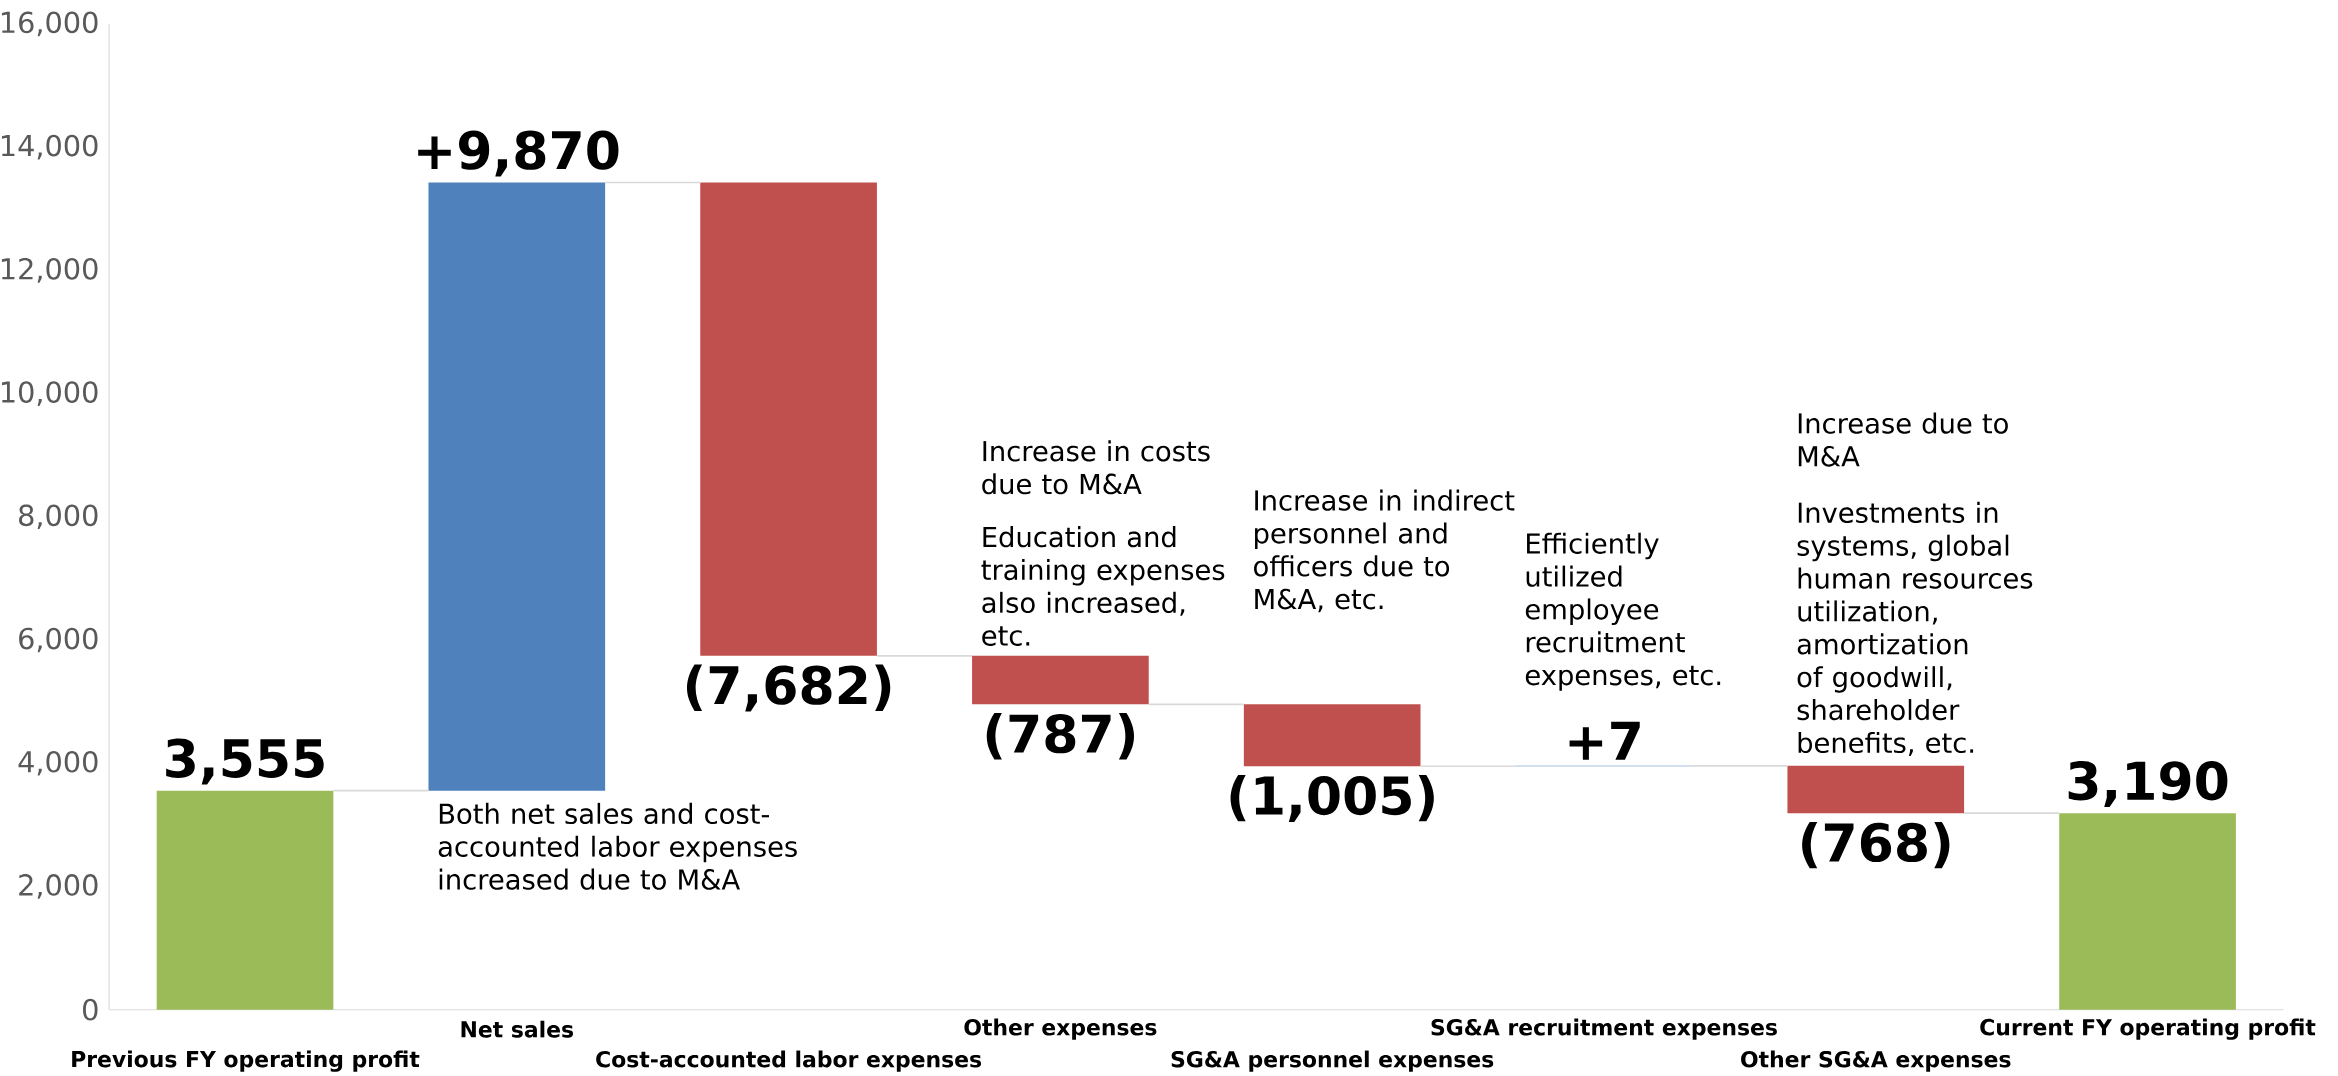 The width and height of the screenshot is (2338, 1076). I want to click on x-tick-label: Cost-accounted labor expenses, so click(789, 1061).